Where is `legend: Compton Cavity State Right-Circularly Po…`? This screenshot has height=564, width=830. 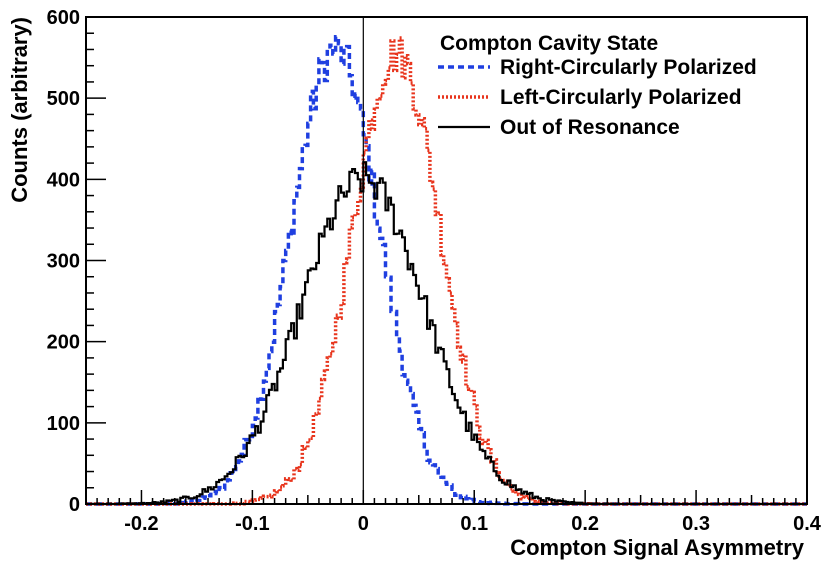 legend: Compton Cavity State Right-Circularly Po… is located at coordinates (597, 85).